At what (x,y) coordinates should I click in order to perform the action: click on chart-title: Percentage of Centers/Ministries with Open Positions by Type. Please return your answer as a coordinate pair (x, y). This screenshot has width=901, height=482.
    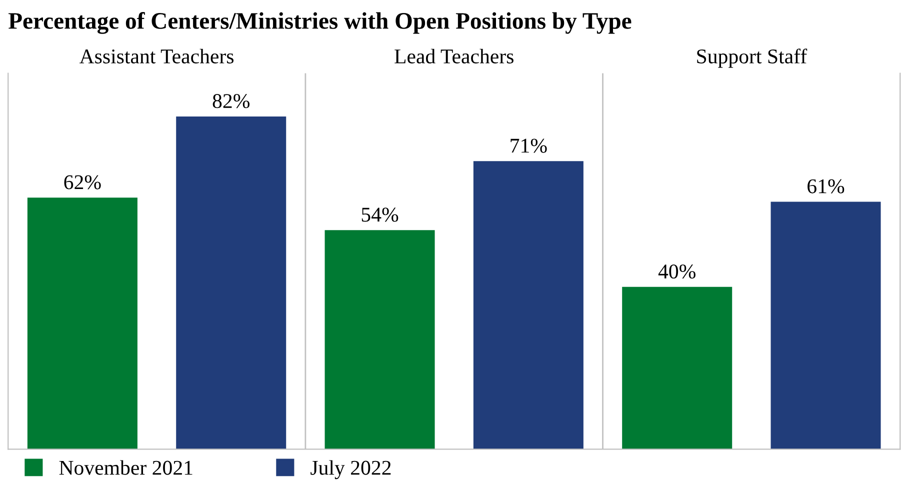
    Looking at the image, I should click on (320, 23).